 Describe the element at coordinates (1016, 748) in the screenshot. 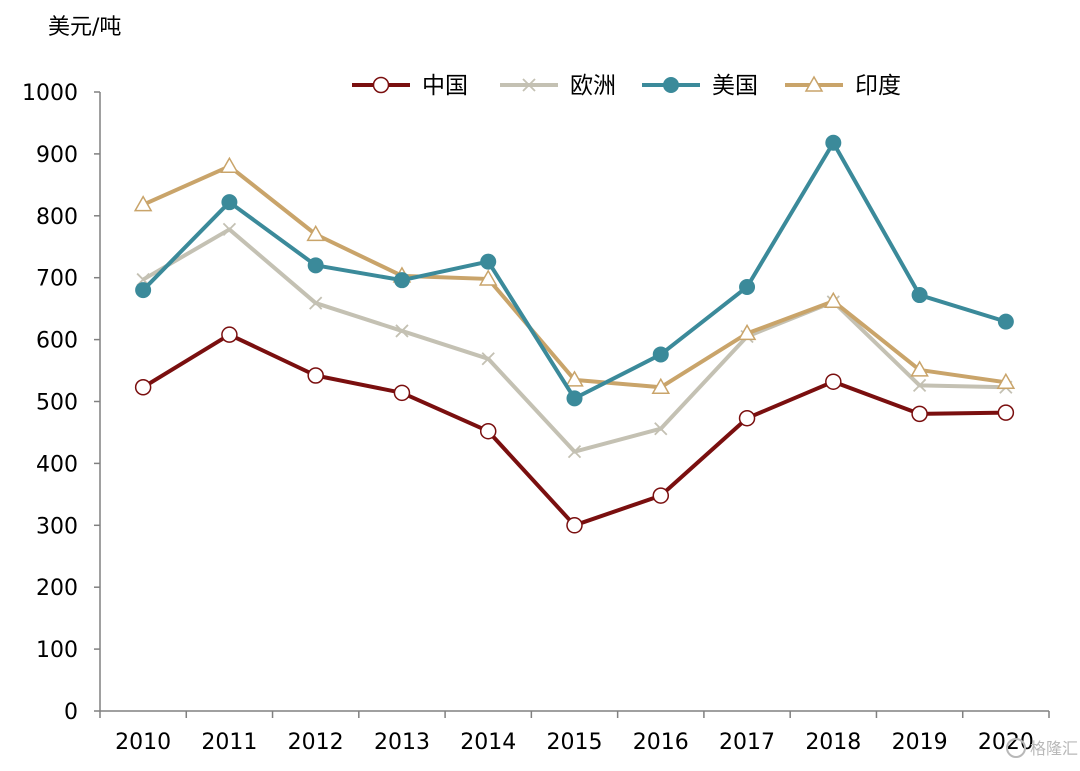

I see `watermark-logo-icon` at that location.